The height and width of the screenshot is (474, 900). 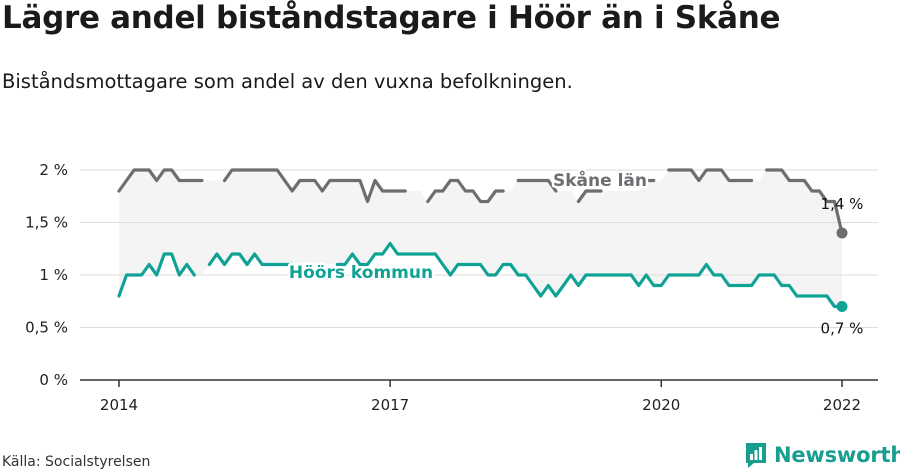 What do you see at coordinates (361, 273) in the screenshot?
I see `series-name-label-hoor: Höörs kommun` at bounding box center [361, 273].